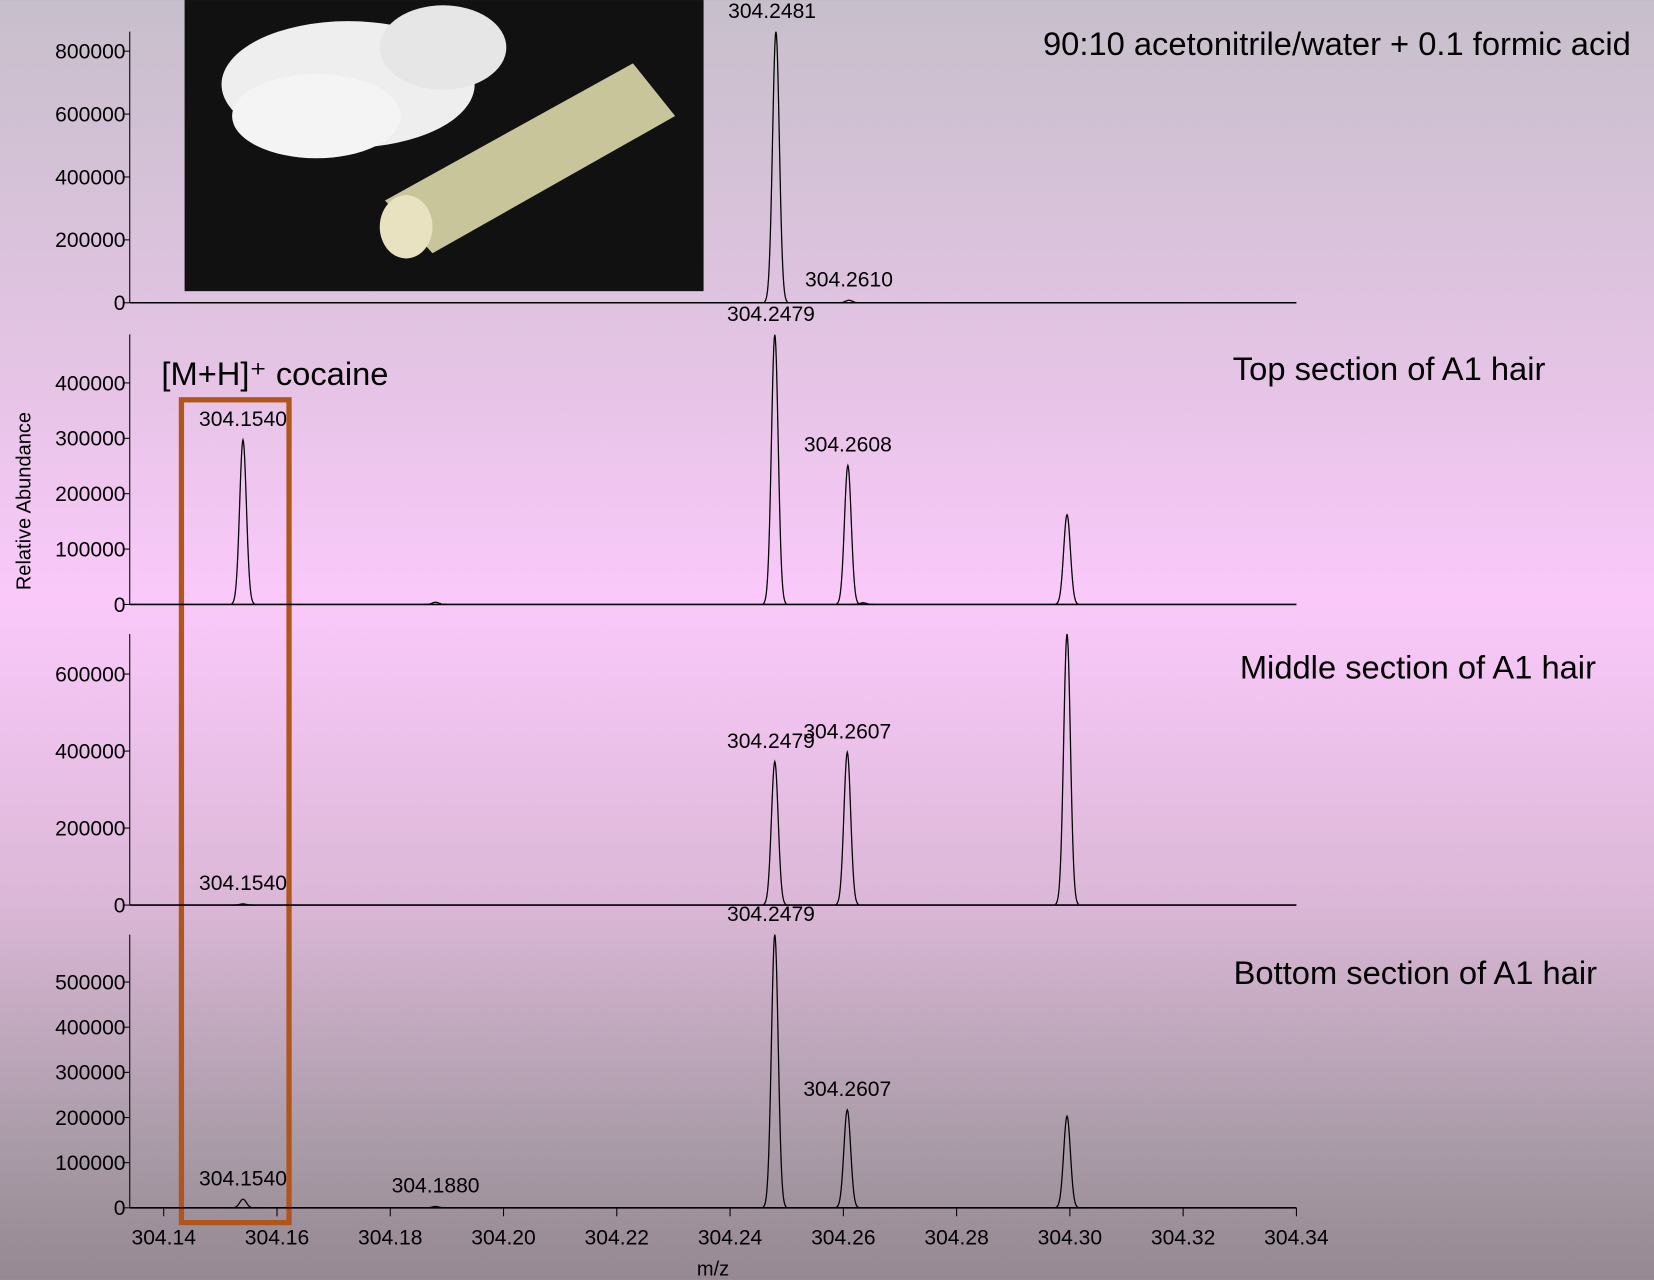 Image resolution: width=1654 pixels, height=1280 pixels. I want to click on x-tick-label: 304.16, so click(277, 1238).